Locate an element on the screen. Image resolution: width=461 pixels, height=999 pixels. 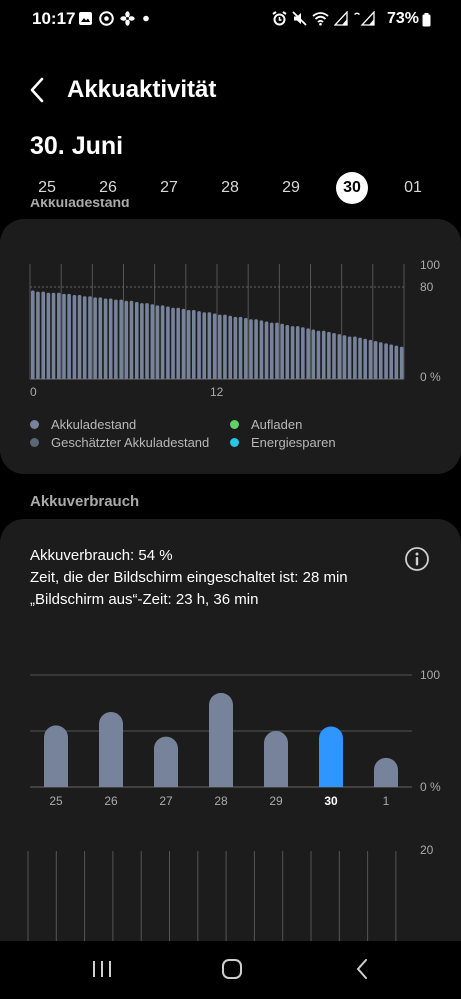
app-header: Akkuaktivität is located at coordinates (230, 90).